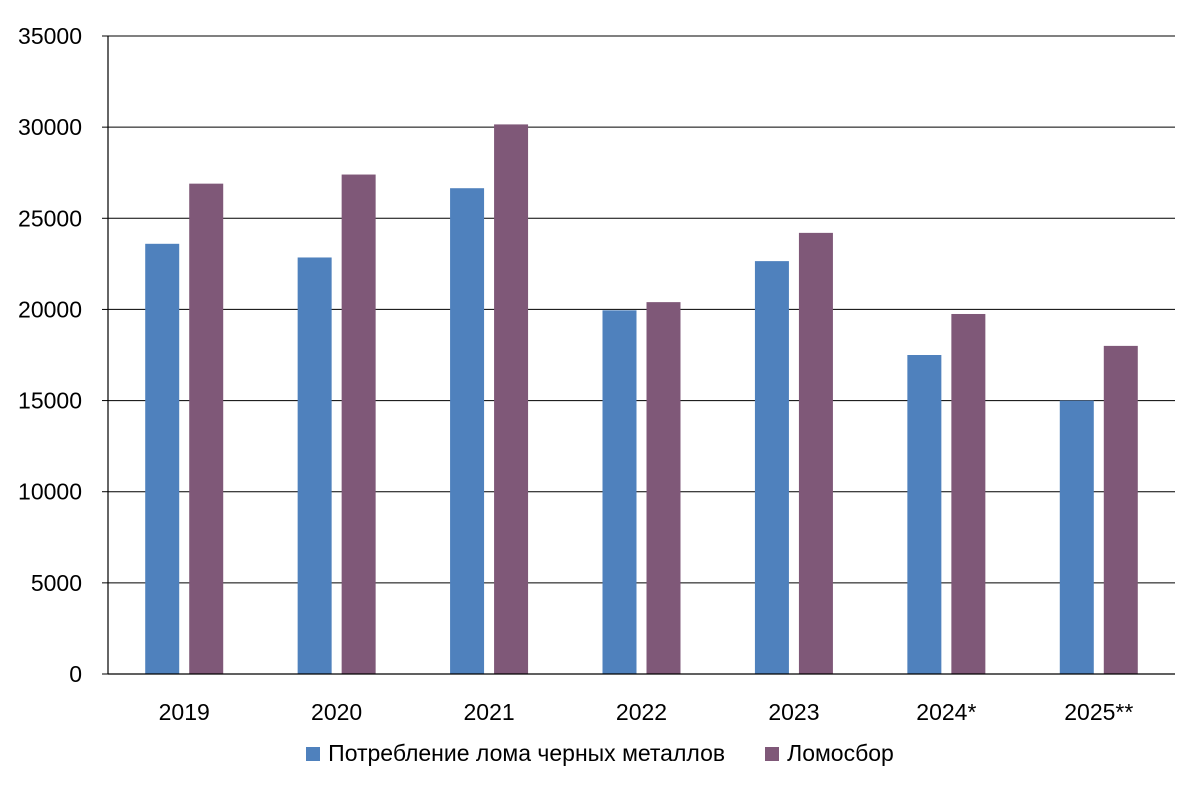  I want to click on bar-1-2024*, so click(924, 514).